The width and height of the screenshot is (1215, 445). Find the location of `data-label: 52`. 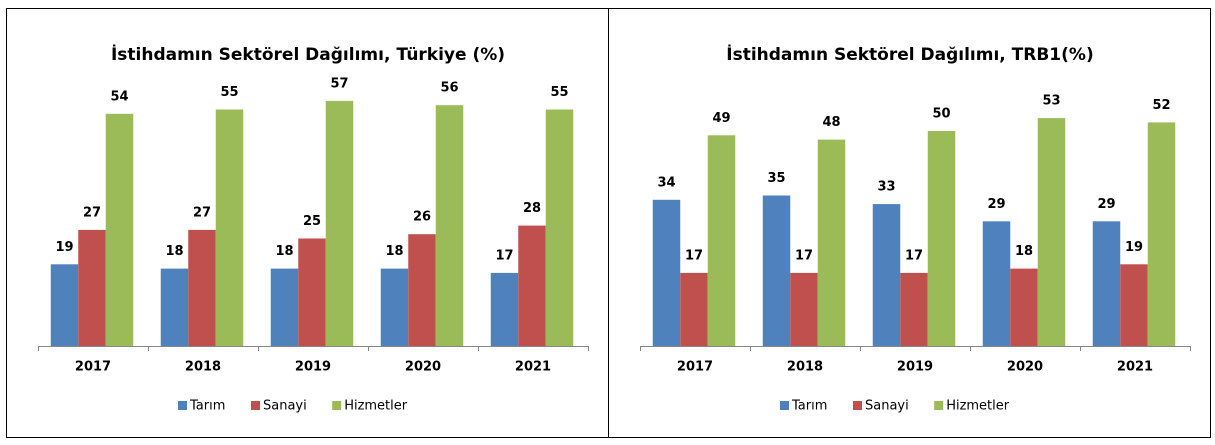

data-label: 52 is located at coordinates (1161, 105).